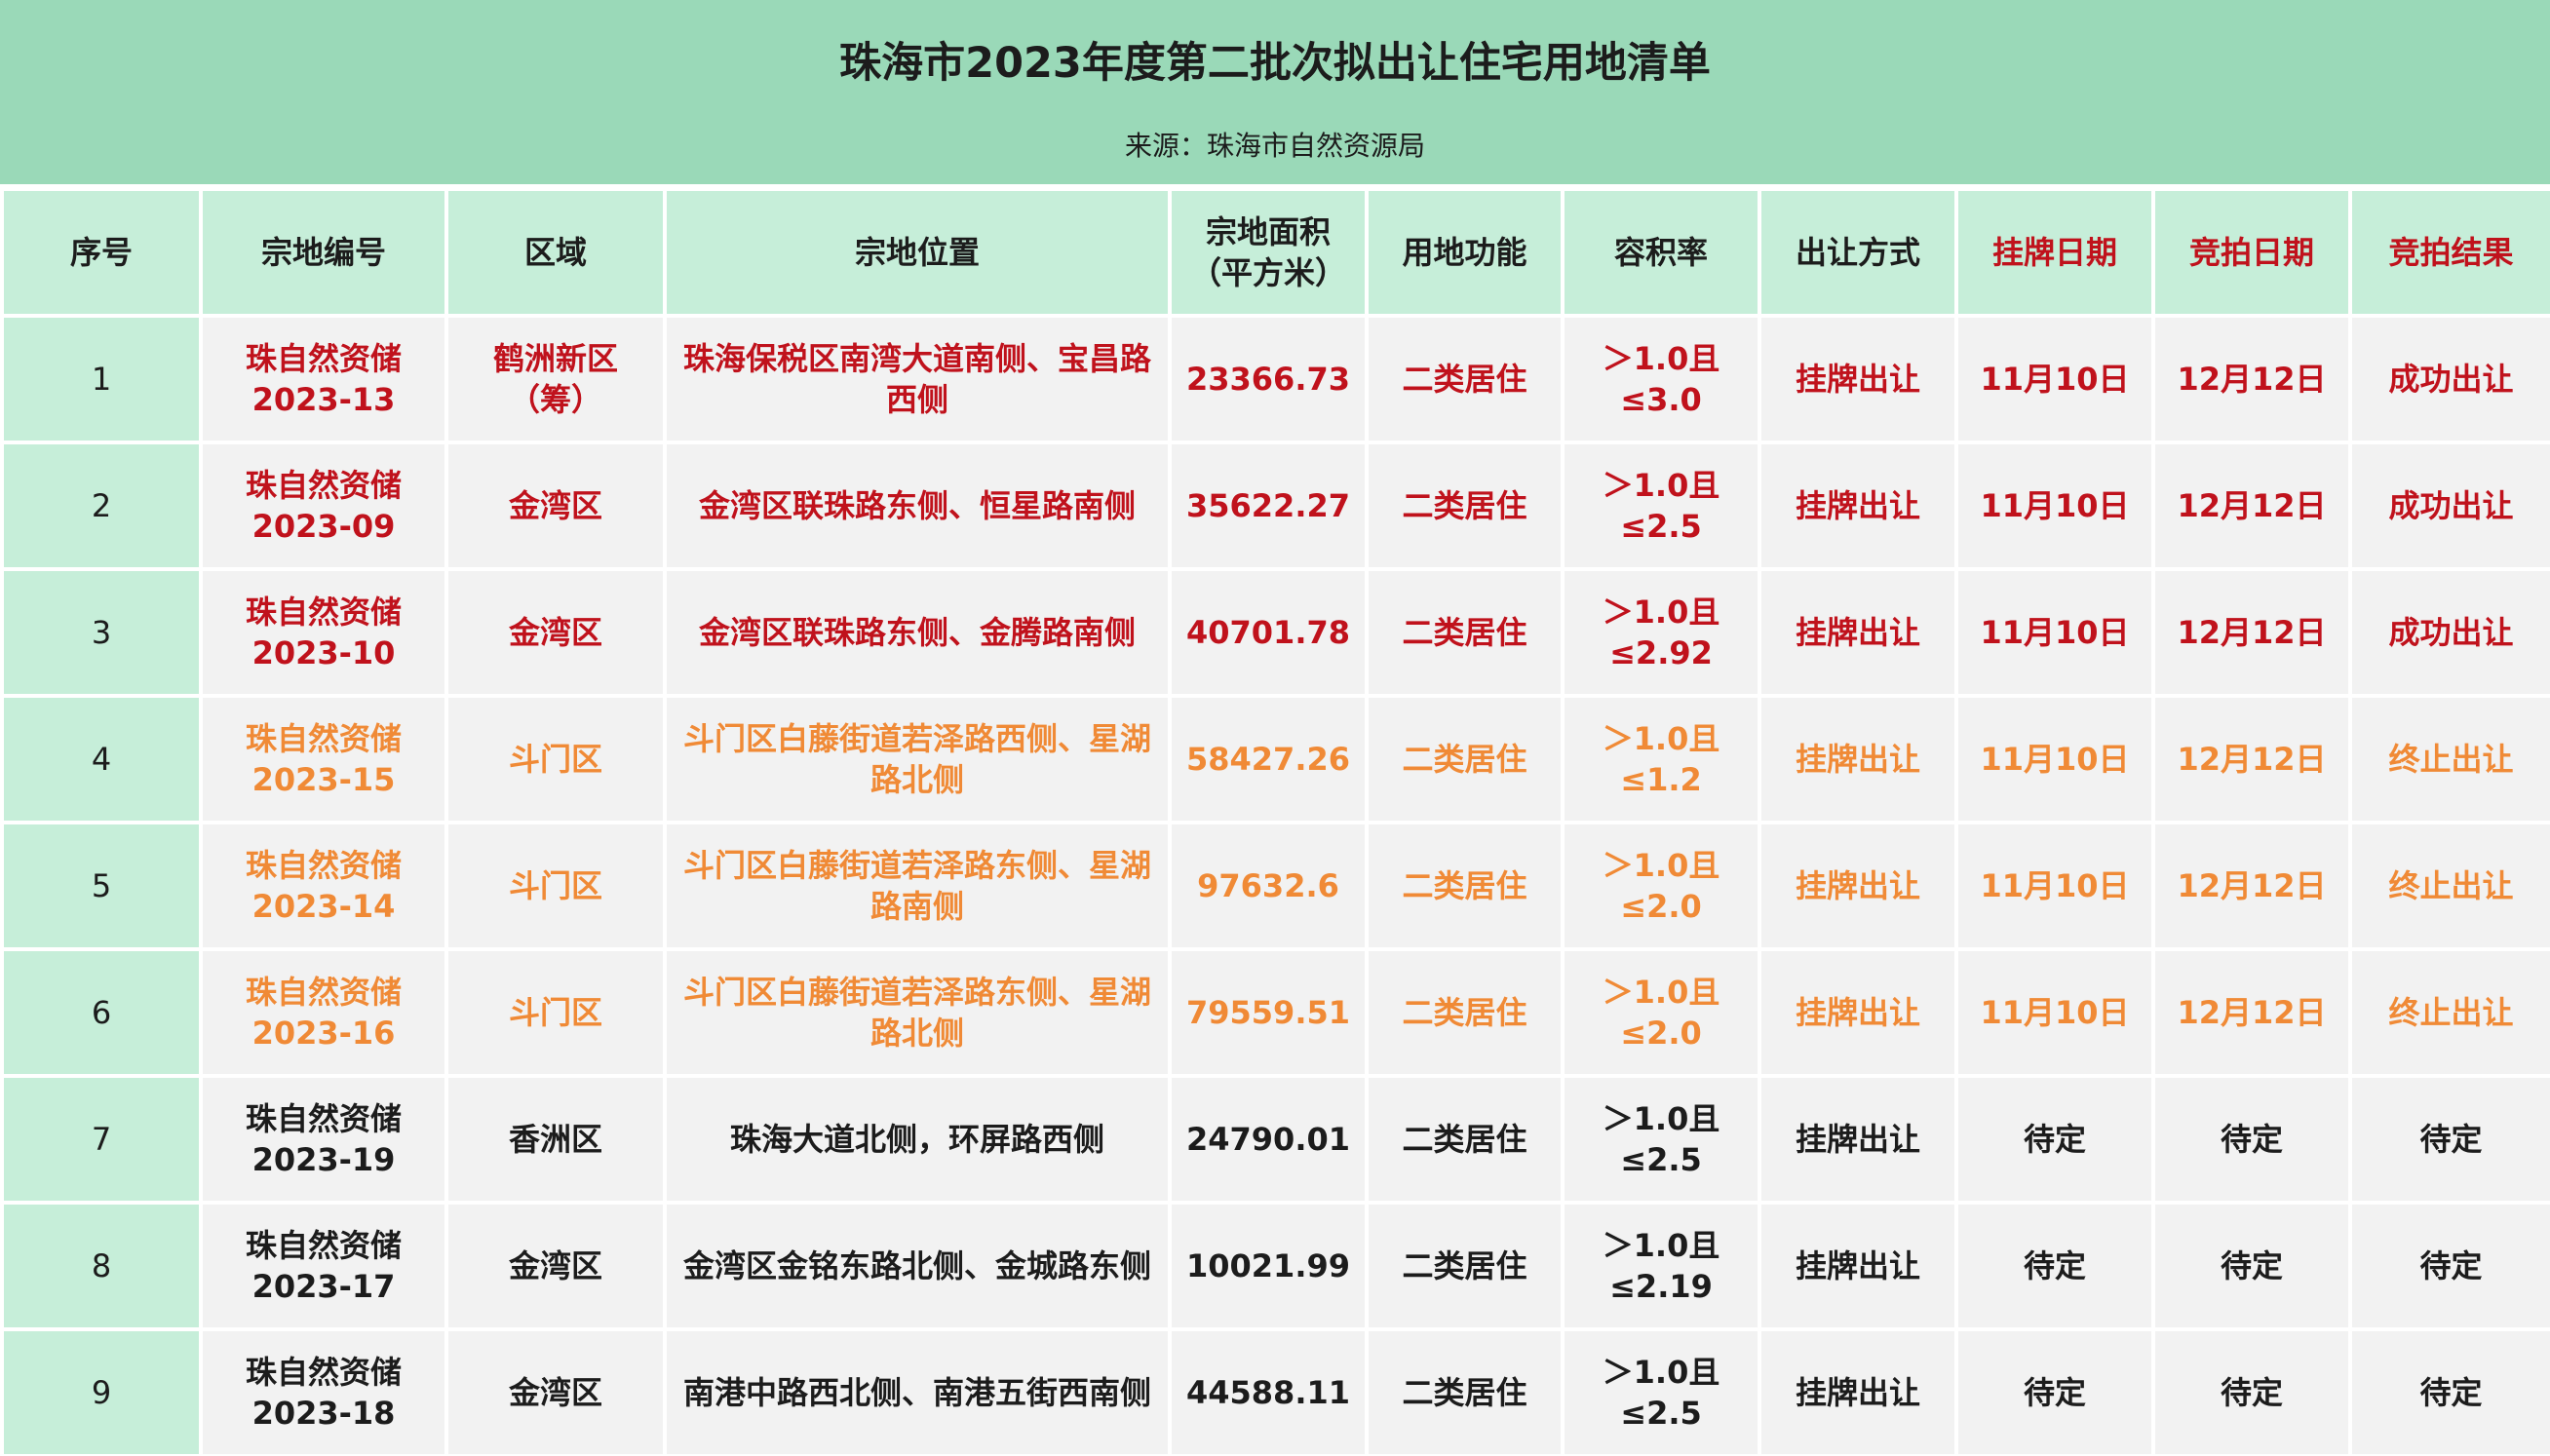 Image resolution: width=2550 pixels, height=1456 pixels. I want to click on col-header-location: 宗地位置, so click(917, 252).